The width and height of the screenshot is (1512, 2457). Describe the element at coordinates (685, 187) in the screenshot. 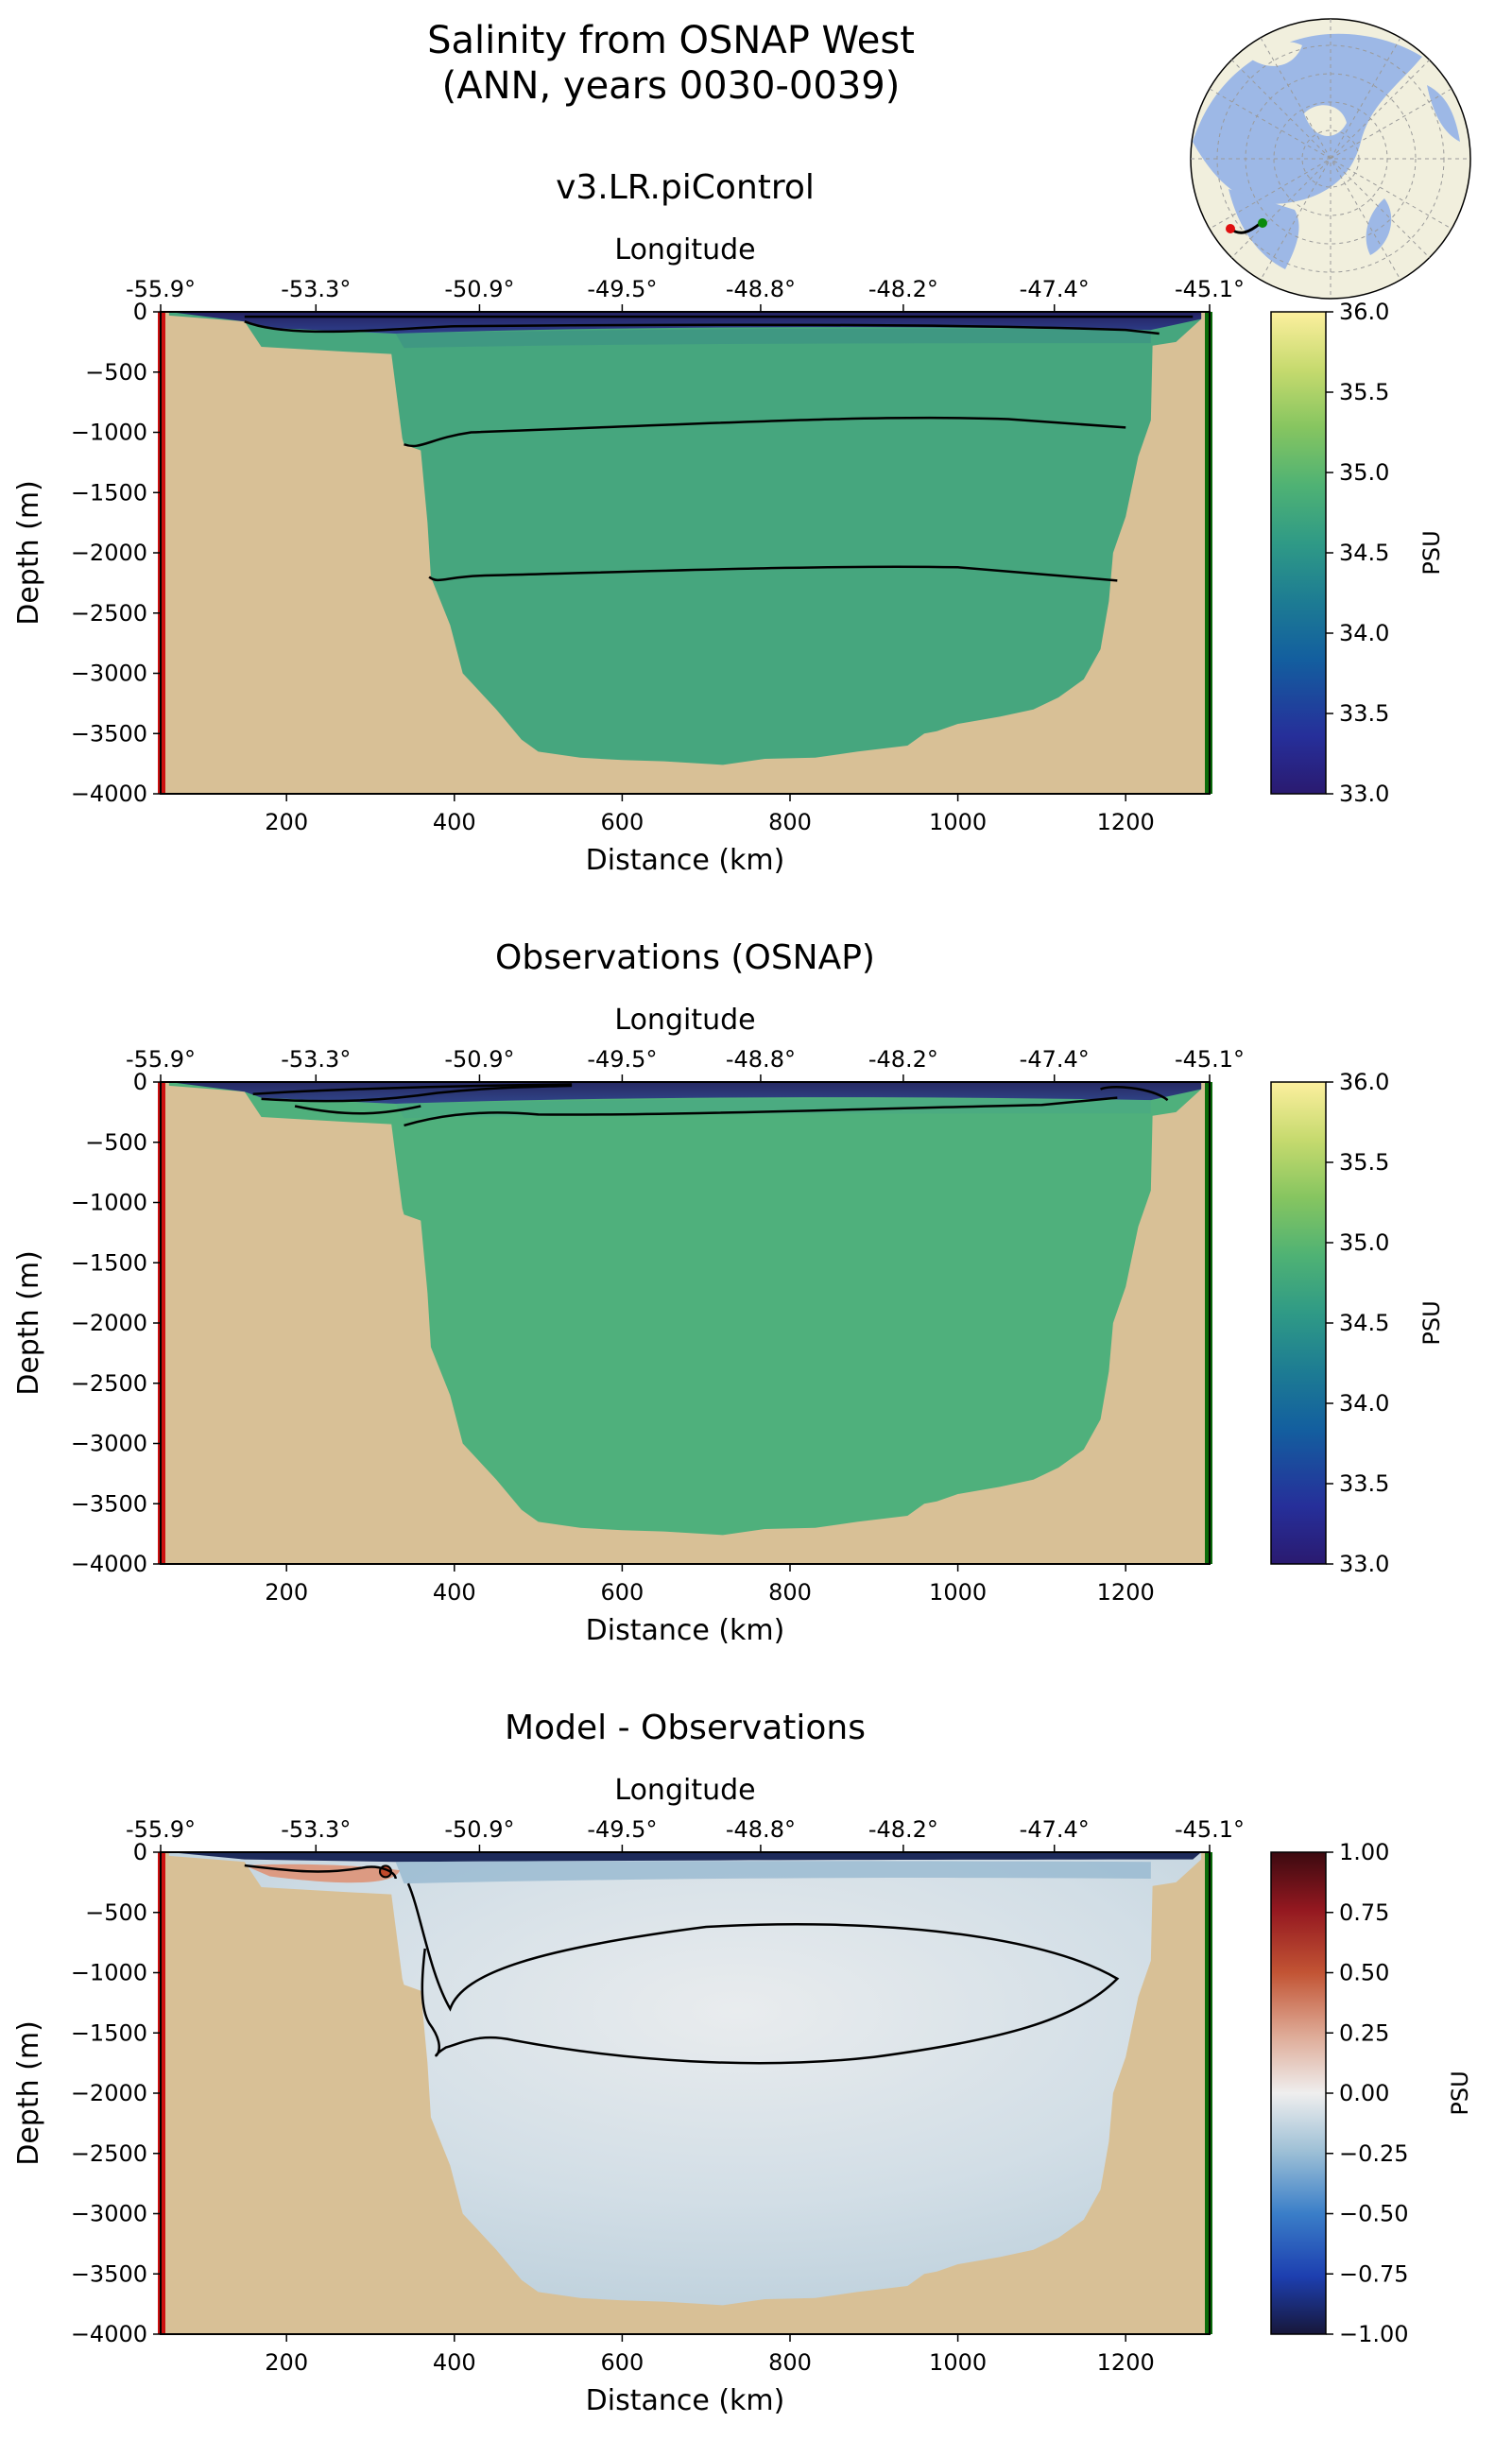

I see `panel-title: v3.LR.piControl` at that location.